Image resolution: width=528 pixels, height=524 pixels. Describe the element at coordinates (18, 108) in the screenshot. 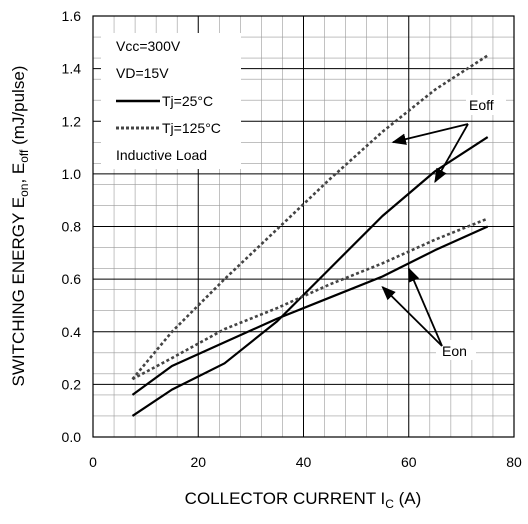

I see `y-axis-title-p3: (mJ/pulse)` at that location.